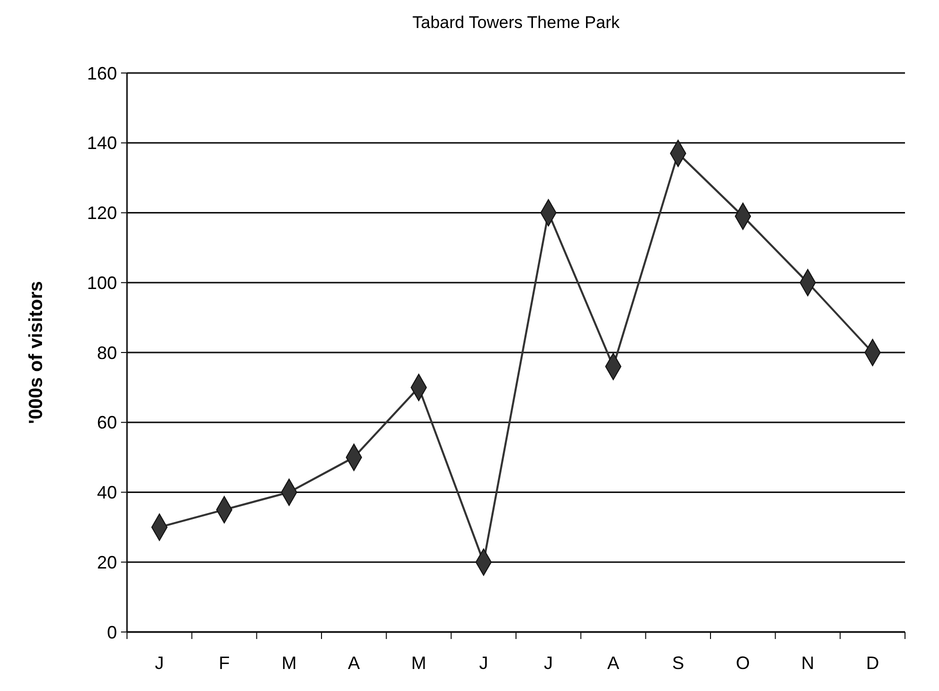 This screenshot has height=691, width=939. What do you see at coordinates (101, 282) in the screenshot?
I see `y-tick-label: 100` at bounding box center [101, 282].